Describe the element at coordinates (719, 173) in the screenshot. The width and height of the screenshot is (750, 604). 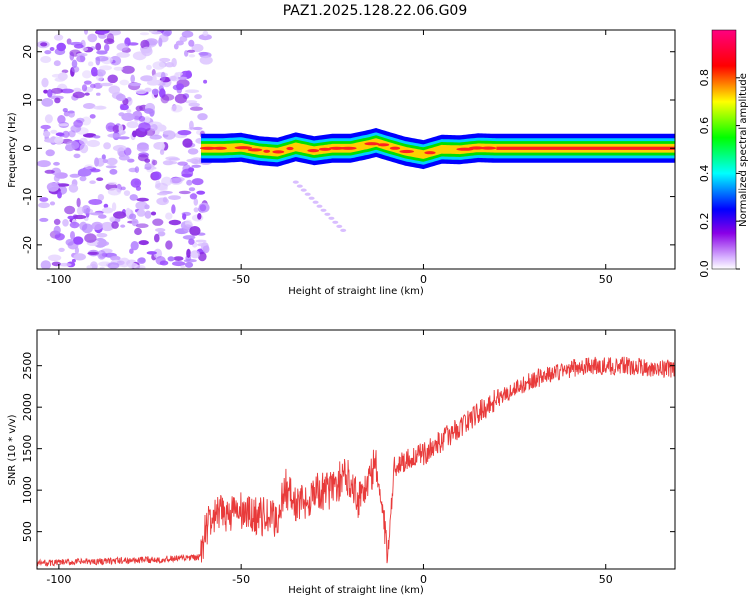
I see `colorbar-ticks: 0.0 0.2 0.4 0.6 0.8` at that location.